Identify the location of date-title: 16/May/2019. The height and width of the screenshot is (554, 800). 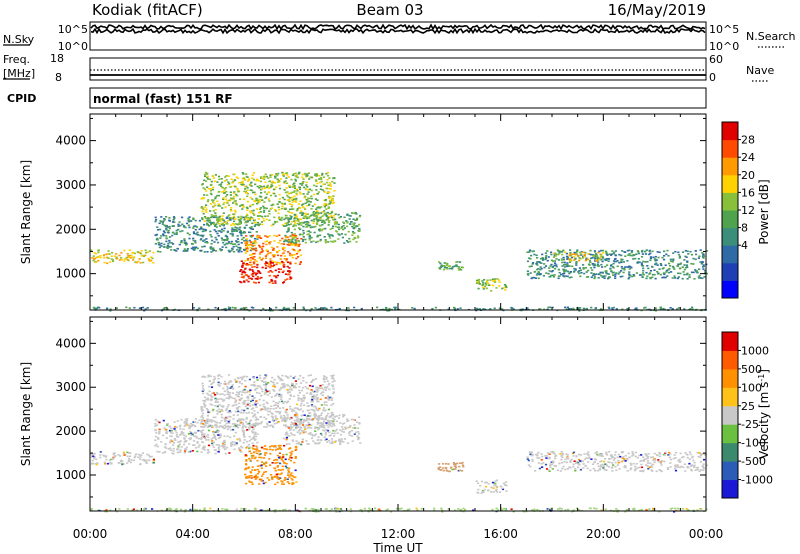
(657, 10).